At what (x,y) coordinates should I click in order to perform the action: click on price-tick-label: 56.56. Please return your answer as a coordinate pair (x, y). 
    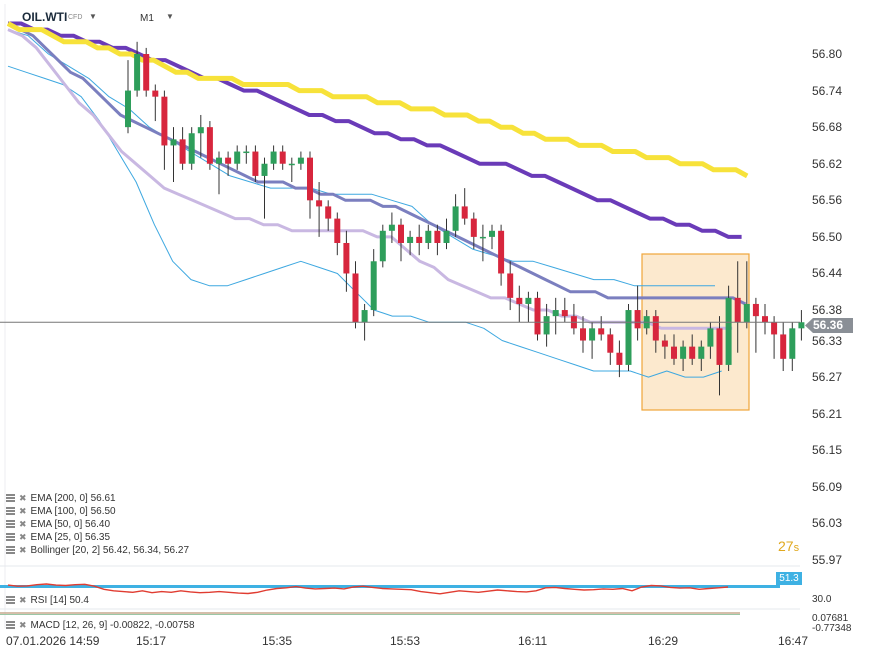
    Looking at the image, I should click on (827, 200).